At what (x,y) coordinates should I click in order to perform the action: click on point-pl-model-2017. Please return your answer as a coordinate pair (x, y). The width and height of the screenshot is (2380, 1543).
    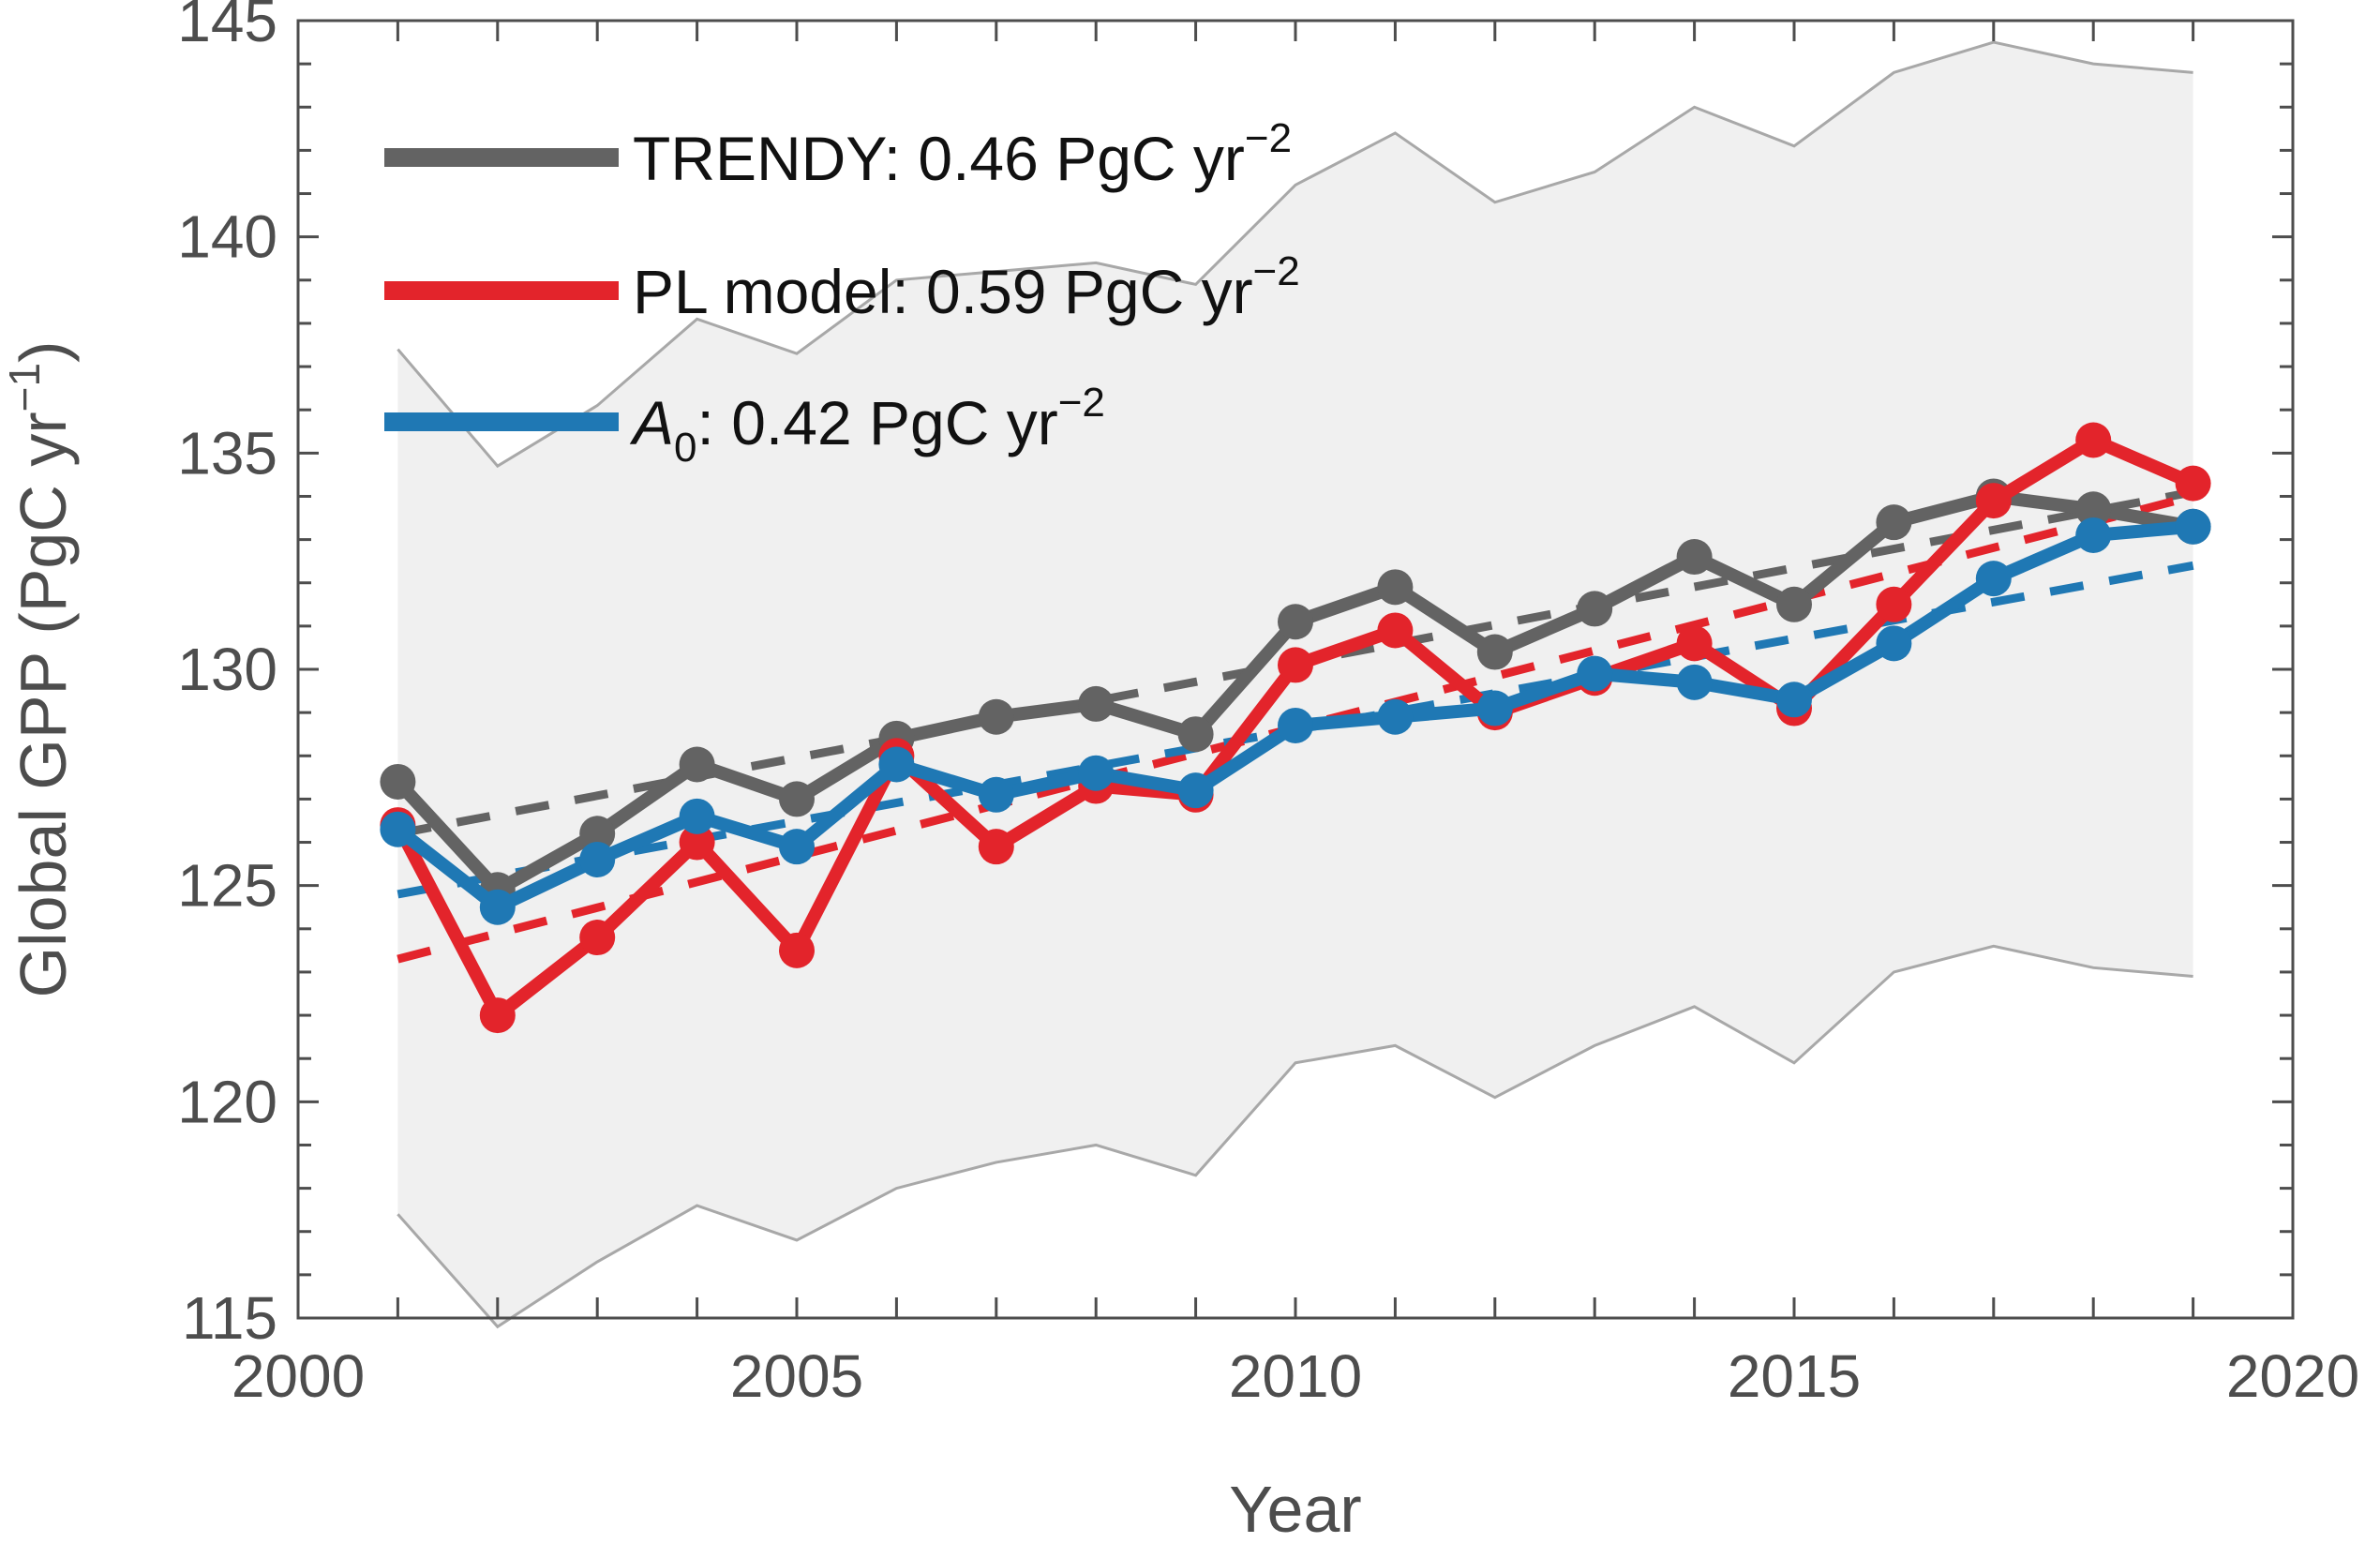
    Looking at the image, I should click on (1993, 501).